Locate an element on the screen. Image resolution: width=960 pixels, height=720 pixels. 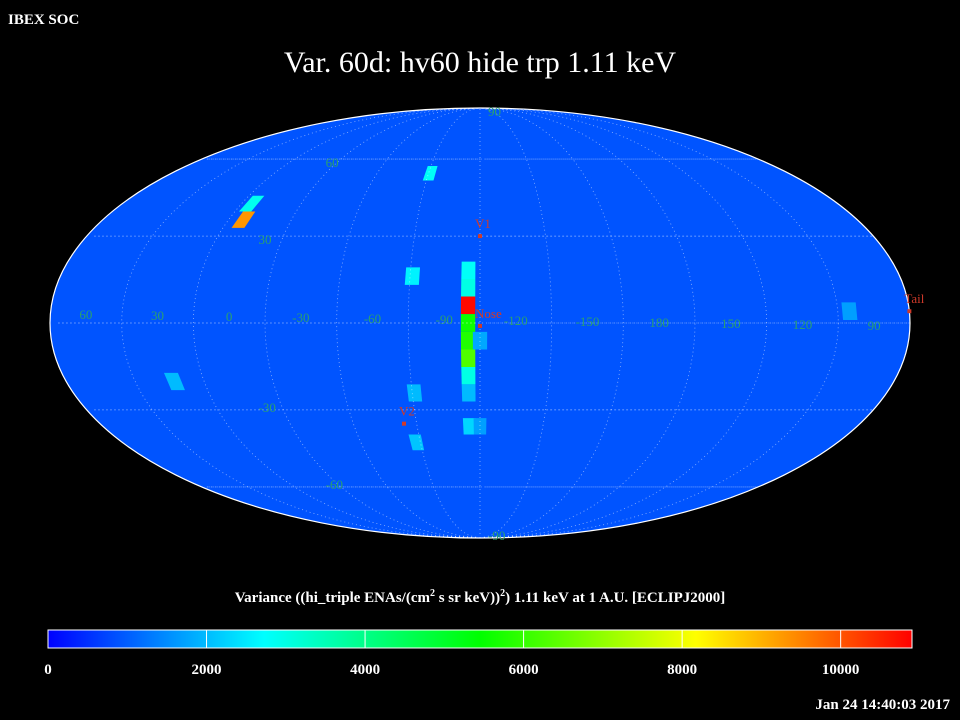
title: Var. 60d: hv60 hide trp 1.11 keV is located at coordinates (480, 62).